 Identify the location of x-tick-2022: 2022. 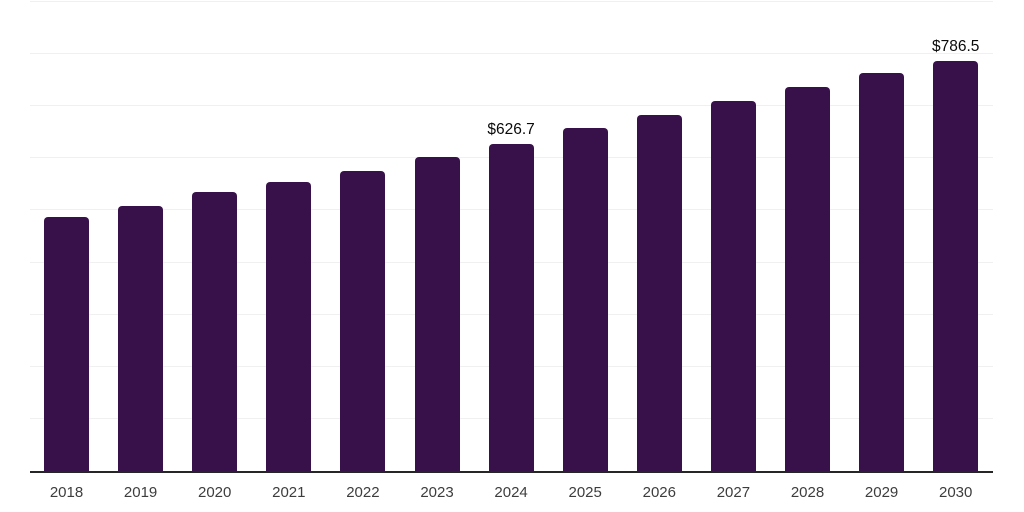
(363, 492).